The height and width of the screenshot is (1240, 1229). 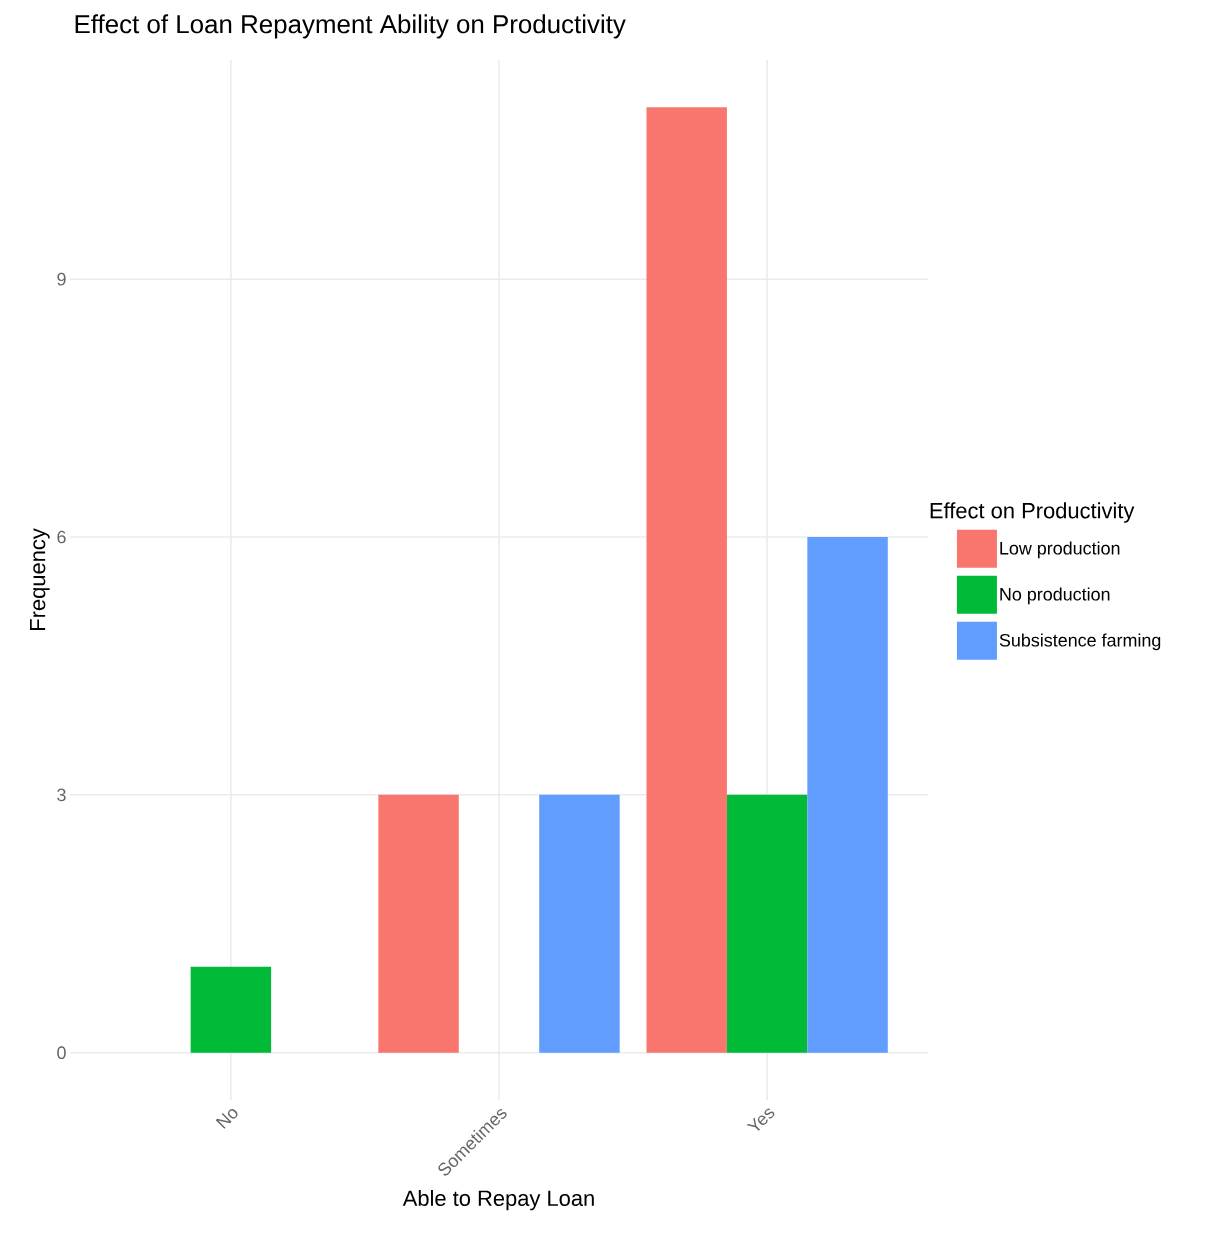 What do you see at coordinates (498, 1200) in the screenshot?
I see `x-axis-title: Able to Repay Loan` at bounding box center [498, 1200].